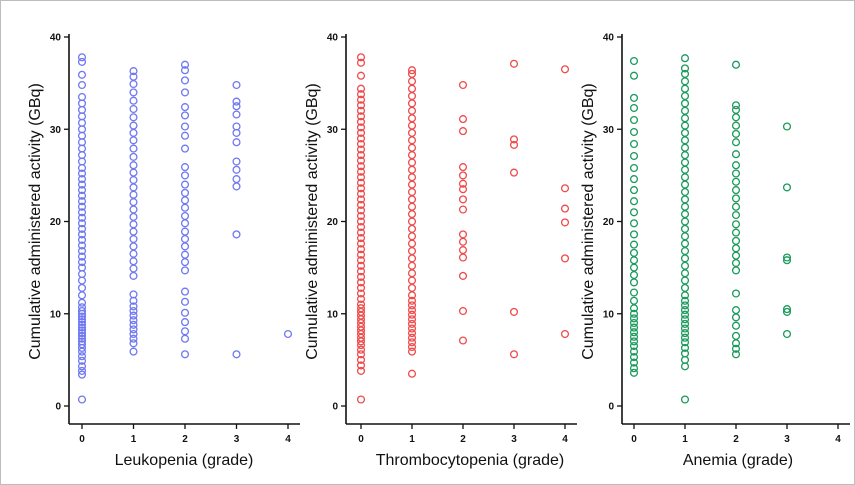  What do you see at coordinates (609, 130) in the screenshot?
I see `y-tick-label: 30` at bounding box center [609, 130].